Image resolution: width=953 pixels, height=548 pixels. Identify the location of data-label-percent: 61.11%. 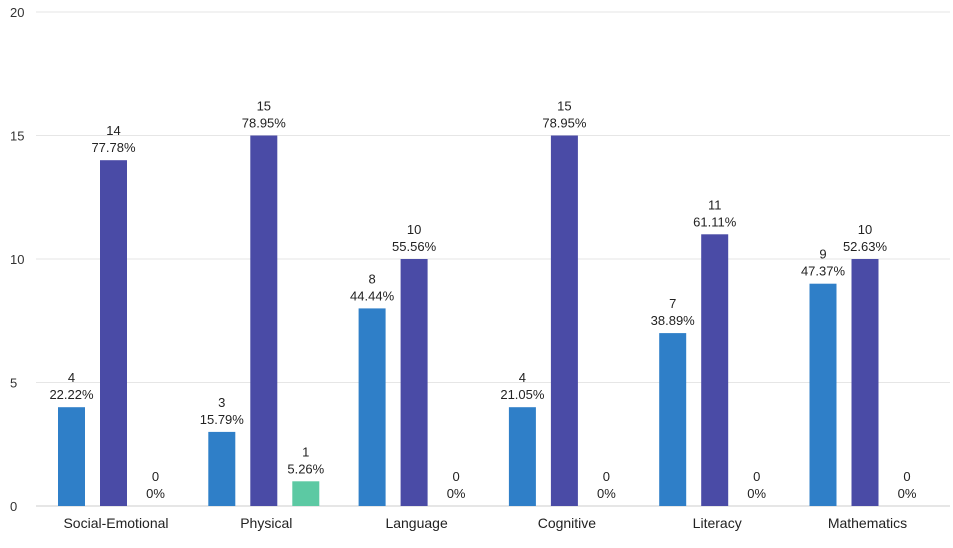
(715, 221).